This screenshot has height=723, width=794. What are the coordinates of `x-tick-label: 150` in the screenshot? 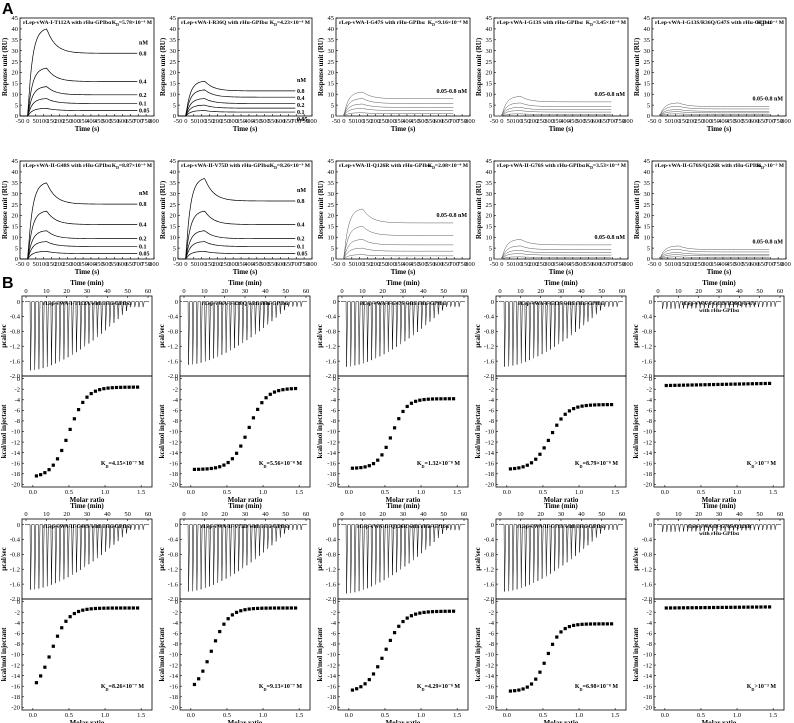 It's located at (210, 264).